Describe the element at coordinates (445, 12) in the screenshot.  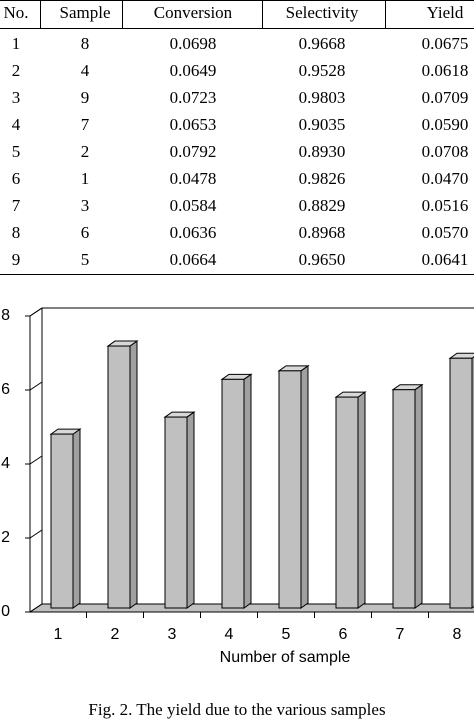
I see `table-header: Yield` at that location.